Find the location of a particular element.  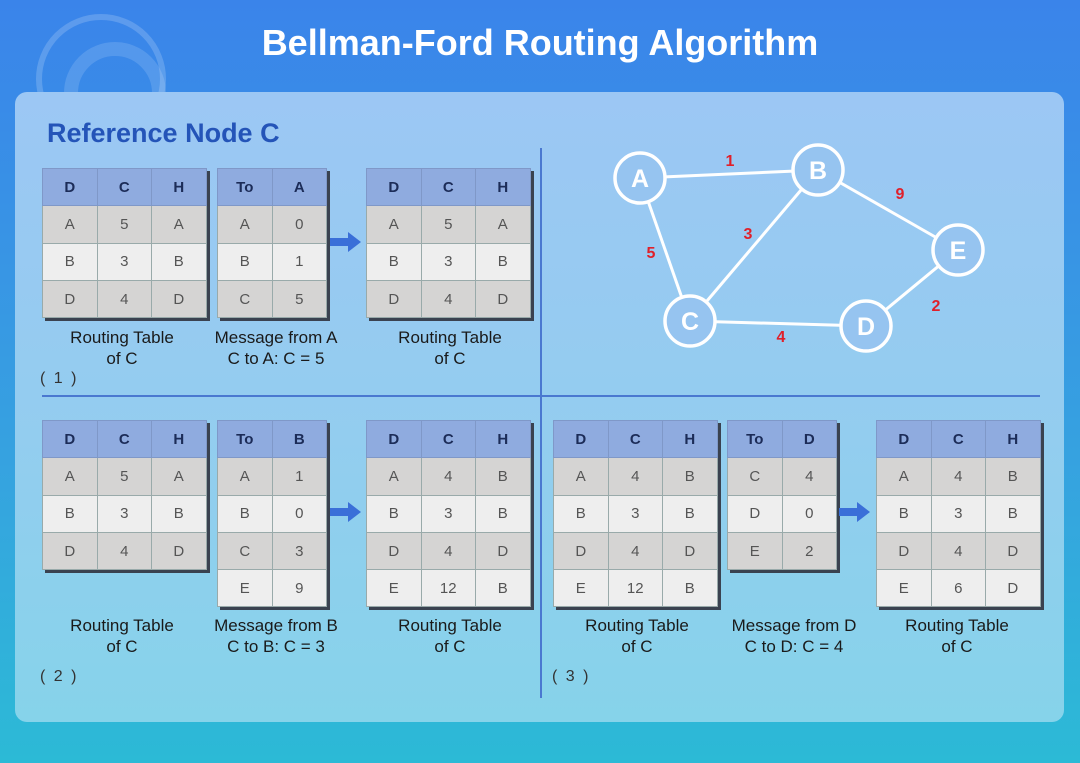

node-label: D is located at coordinates (866, 327).